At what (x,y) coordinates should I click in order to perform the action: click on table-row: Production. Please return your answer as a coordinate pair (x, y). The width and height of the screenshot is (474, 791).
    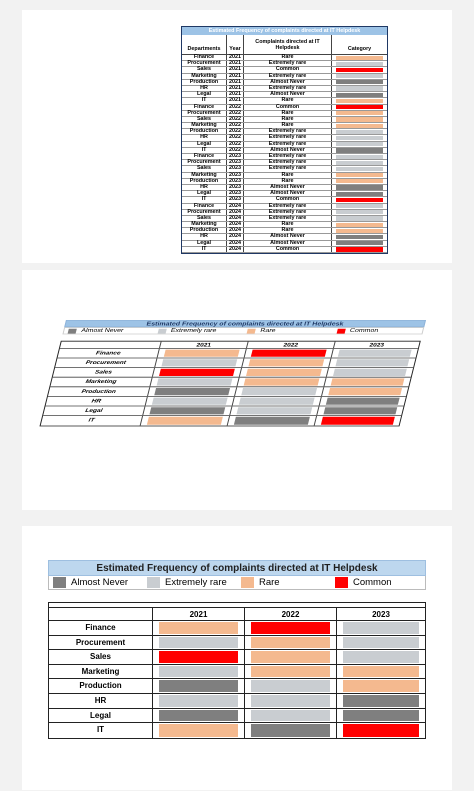
    Looking at the image, I should click on (237, 686).